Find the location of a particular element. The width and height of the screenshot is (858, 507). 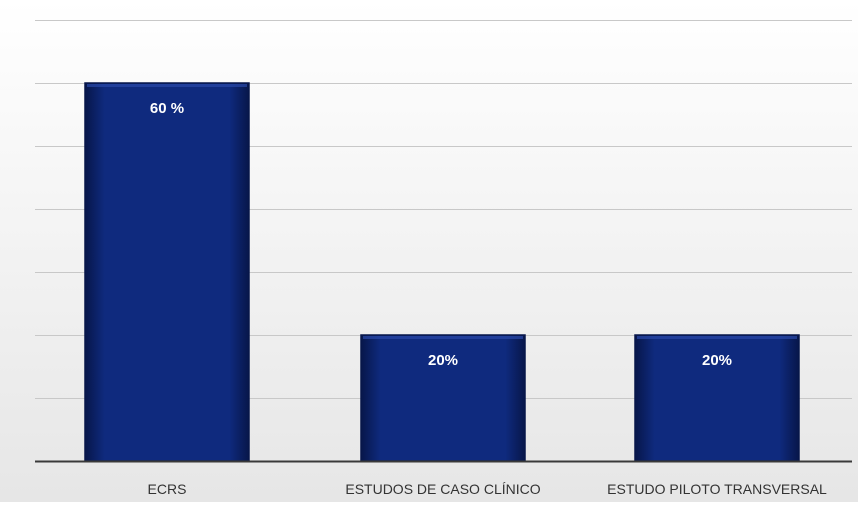

category-label: ESTUDO PILOTO TRANSVERSAL is located at coordinates (717, 489).